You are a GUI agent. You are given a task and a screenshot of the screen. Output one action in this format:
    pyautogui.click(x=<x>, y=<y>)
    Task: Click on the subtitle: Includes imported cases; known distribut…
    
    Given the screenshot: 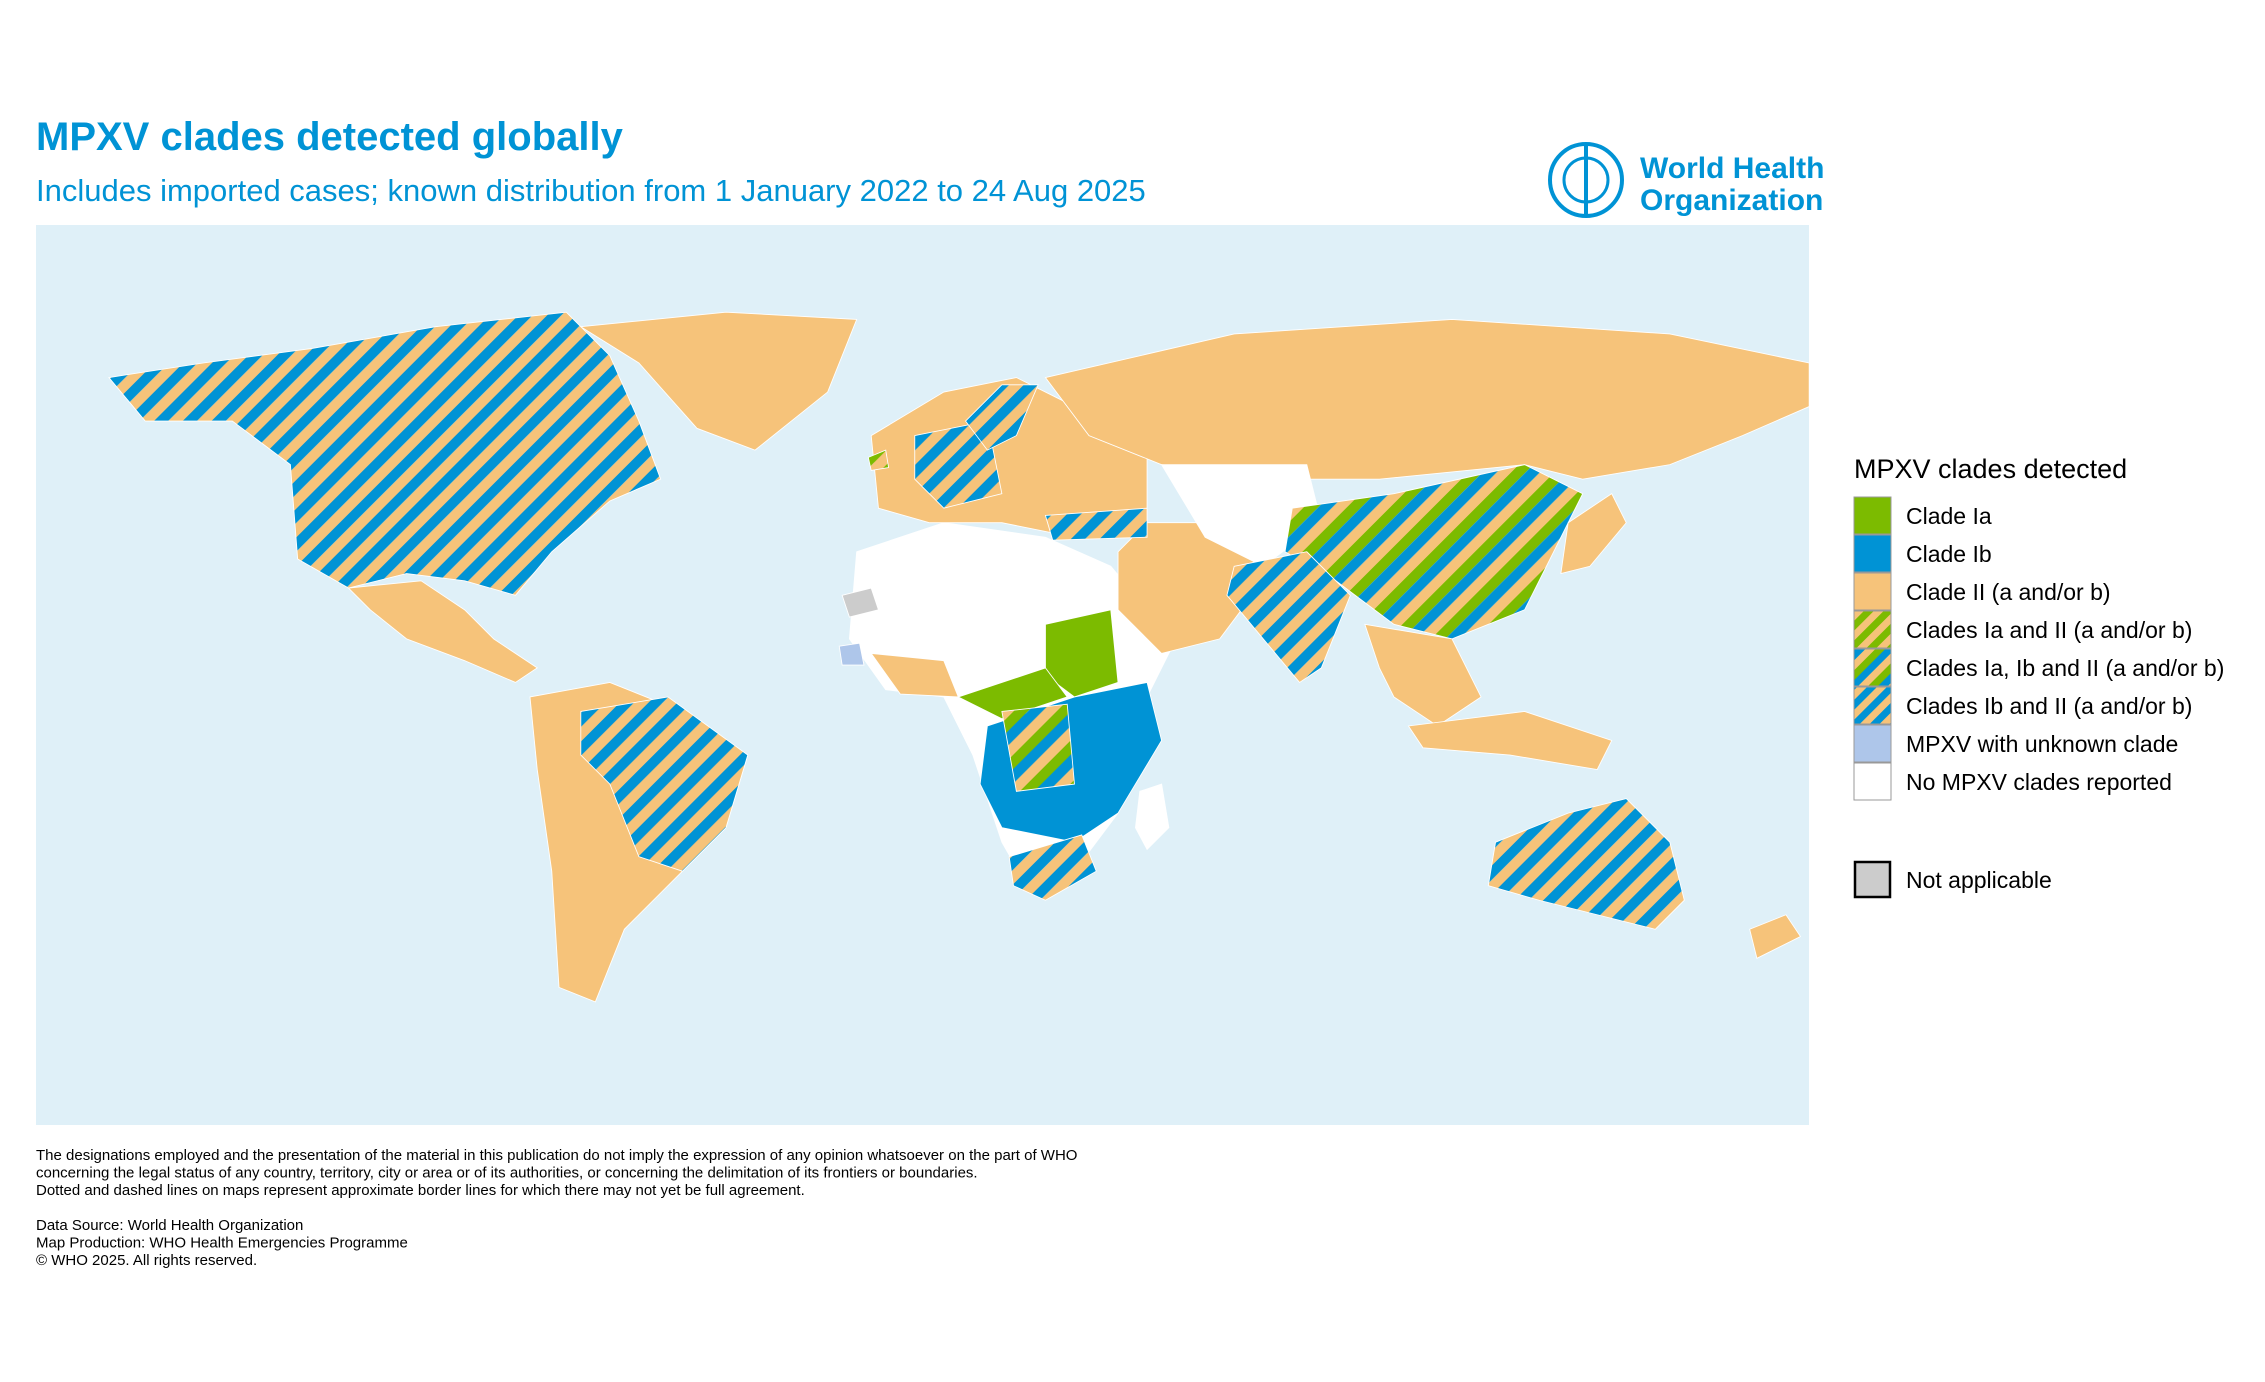 What is the action you would take?
    pyautogui.click(x=591, y=190)
    